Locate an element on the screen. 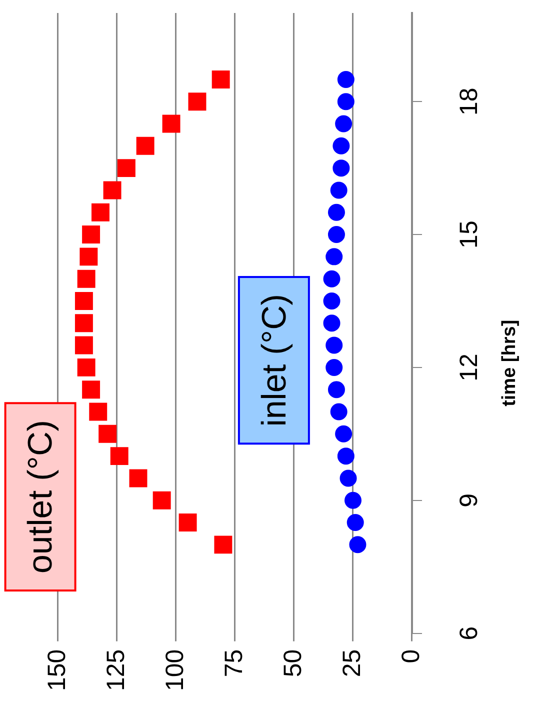 The width and height of the screenshot is (534, 703). x-tick-label: 25 is located at coordinates (352, 663).